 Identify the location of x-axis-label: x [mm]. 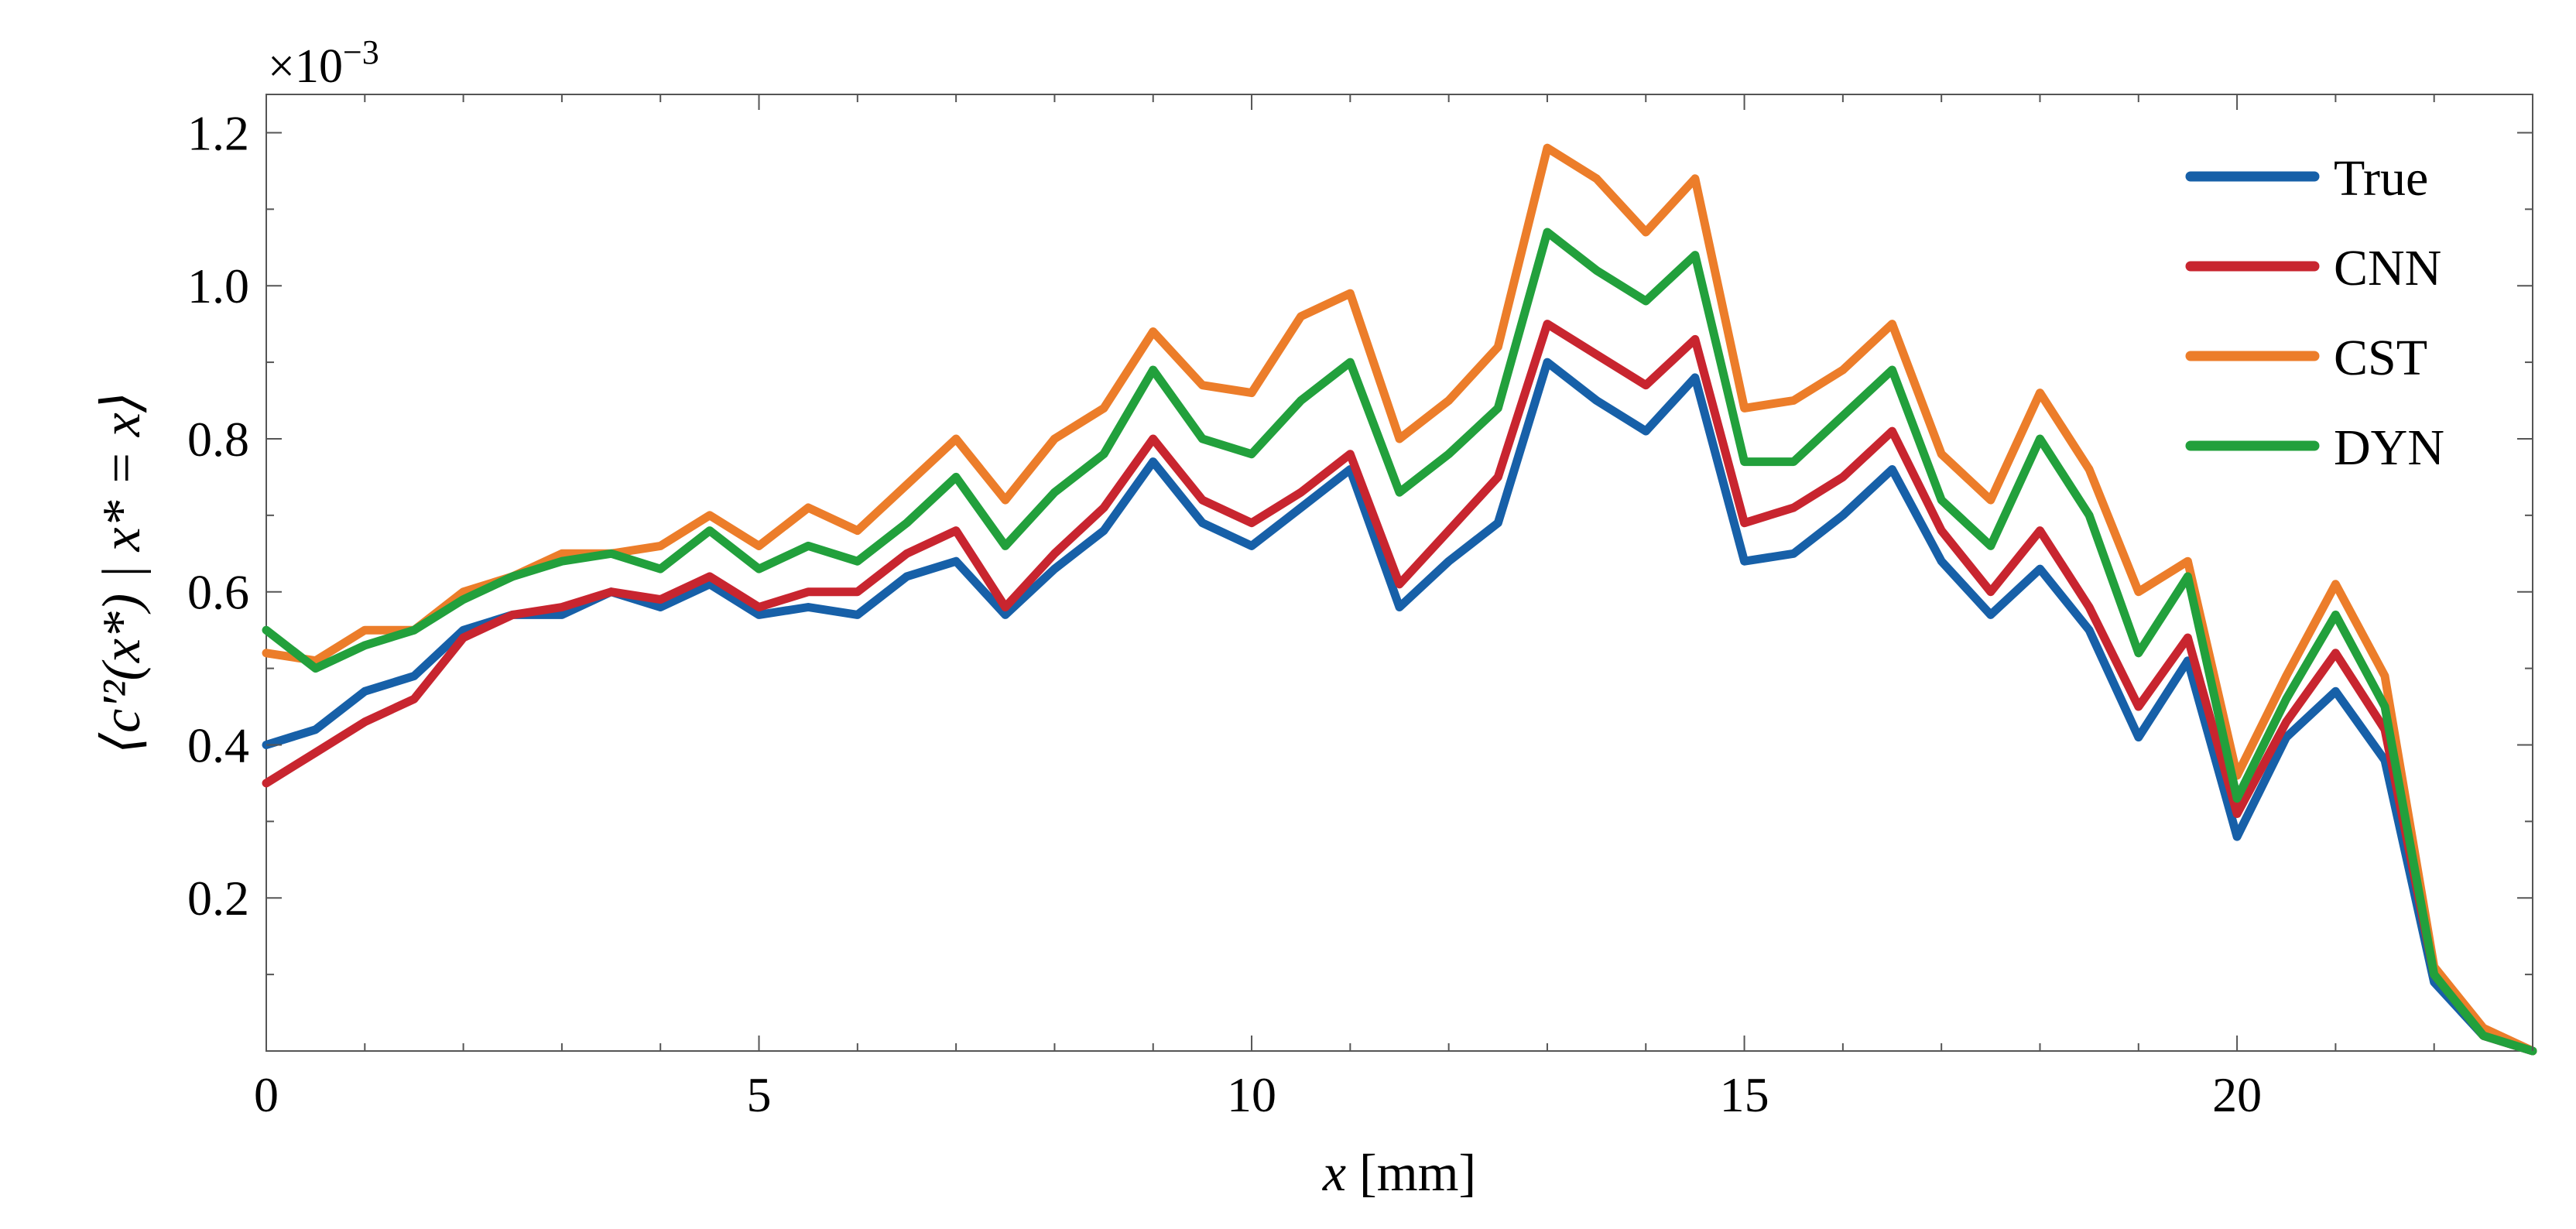
(1399, 1172).